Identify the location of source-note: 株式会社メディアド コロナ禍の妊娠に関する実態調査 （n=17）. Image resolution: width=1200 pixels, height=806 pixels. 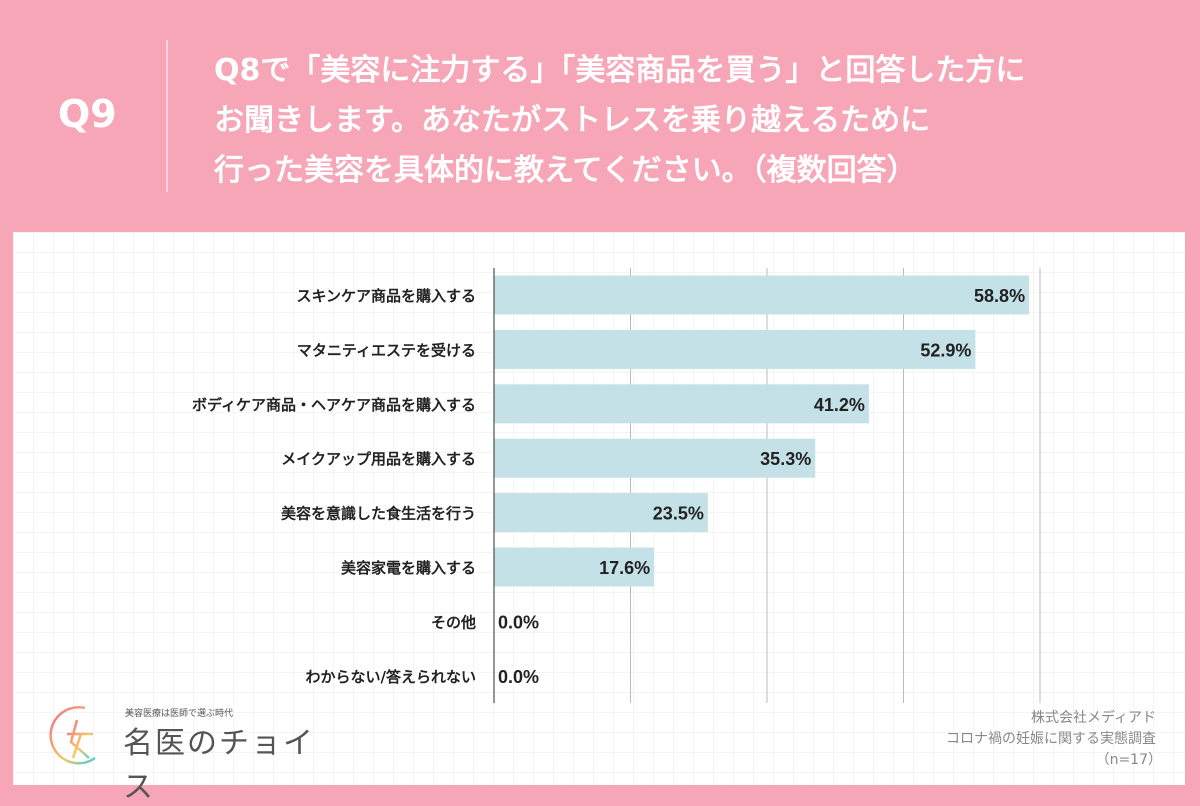
(1054, 739).